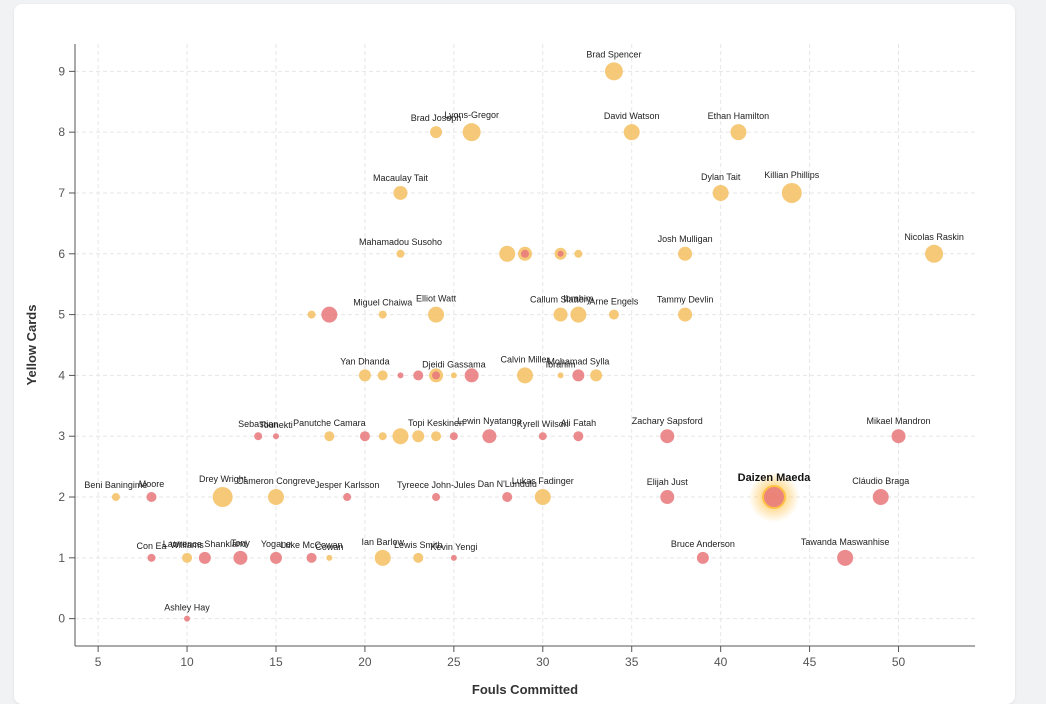 This screenshot has height=704, width=1046. What do you see at coordinates (685, 239) in the screenshot?
I see `point-label: Josh Mulligan` at bounding box center [685, 239].